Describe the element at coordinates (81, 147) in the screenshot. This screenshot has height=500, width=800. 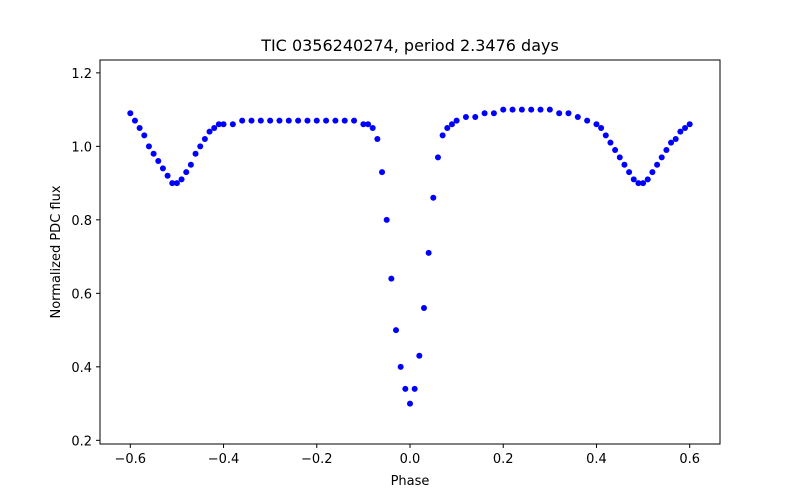
I see `y-tick-label: 1.0` at that location.